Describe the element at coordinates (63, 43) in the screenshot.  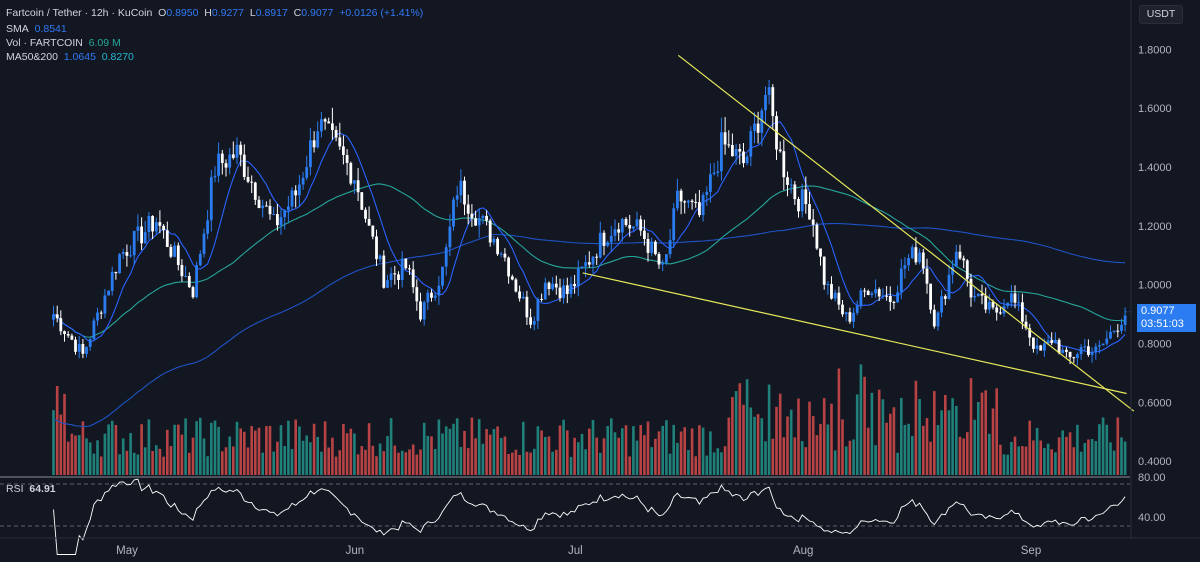
I see `volume-legend: Vol · FARTCOIN 6.09 M` at that location.